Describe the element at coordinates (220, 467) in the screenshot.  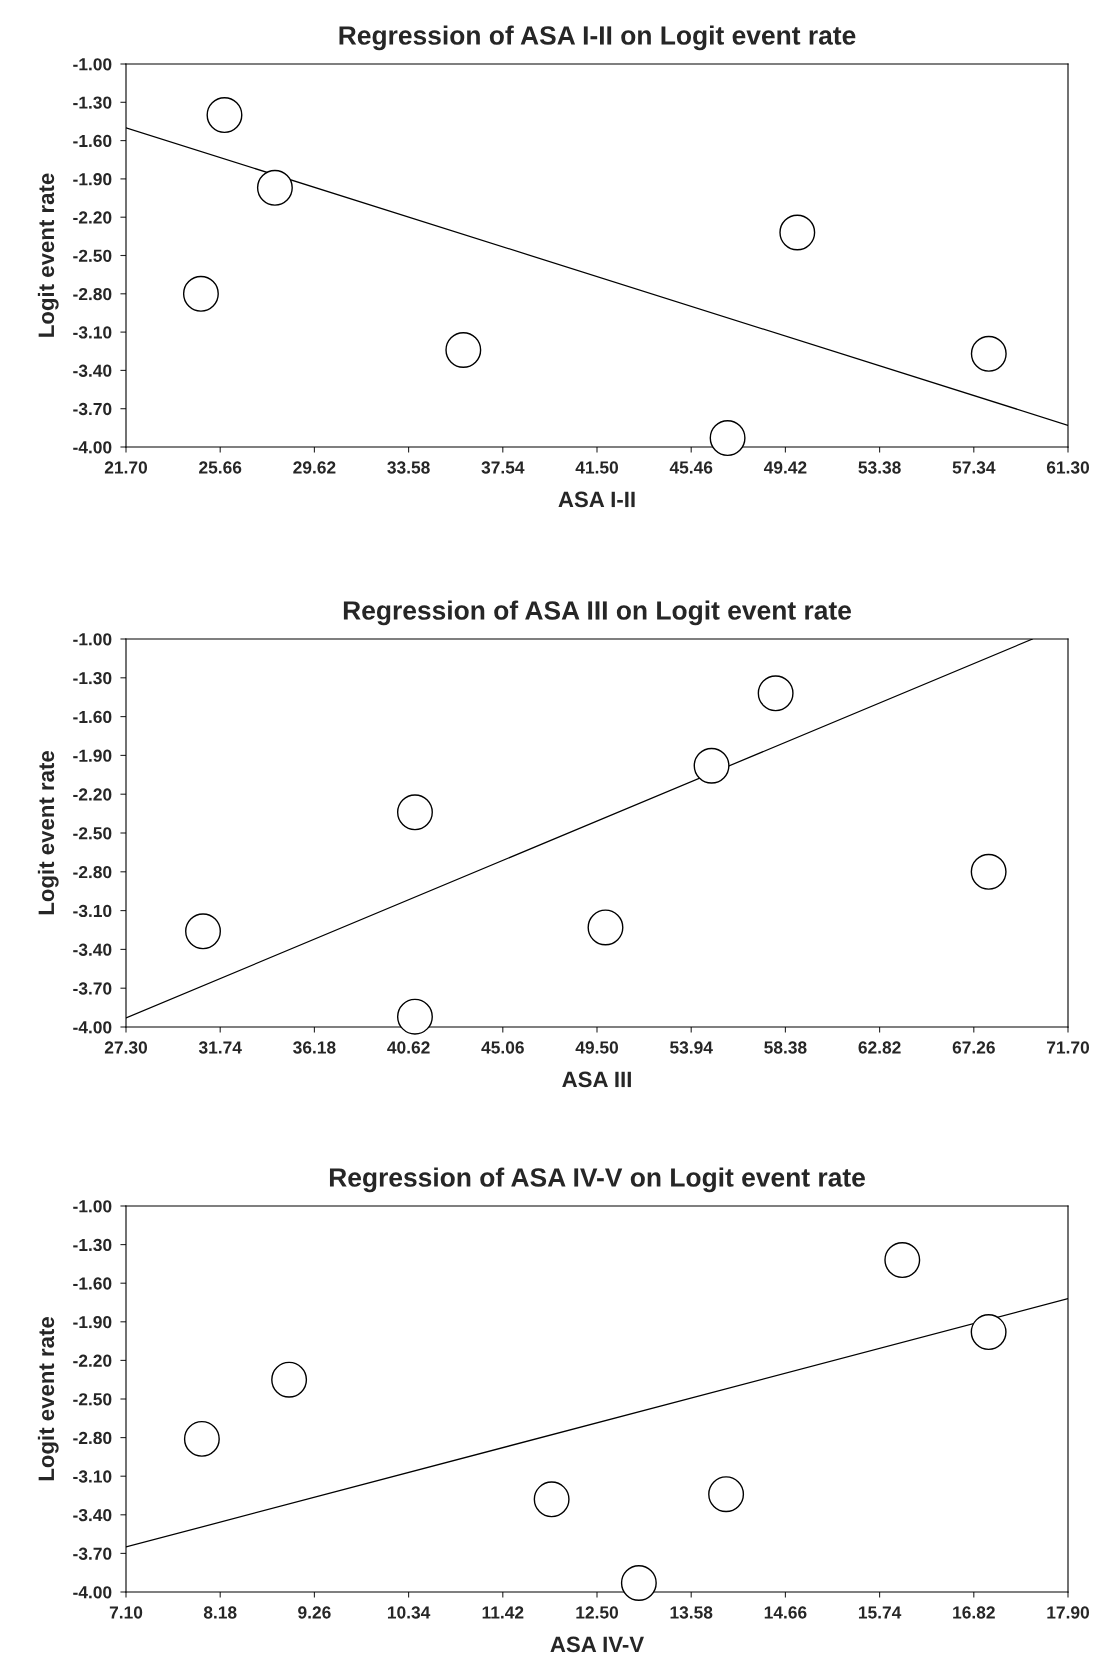
I see `x-tick-label: 25.66` at that location.